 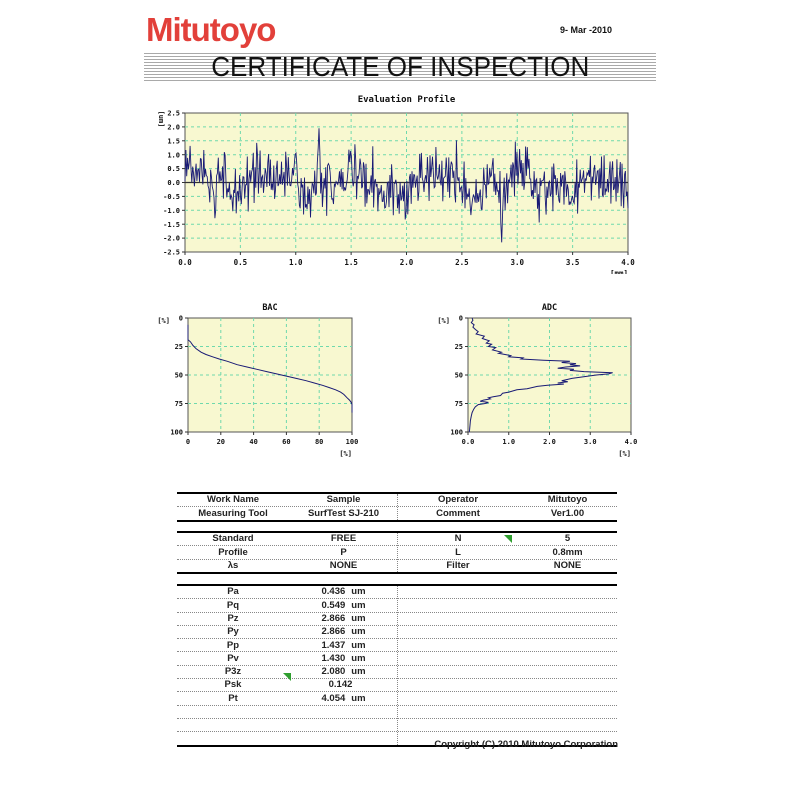 I want to click on cell-label: λs, so click(x=233, y=566).